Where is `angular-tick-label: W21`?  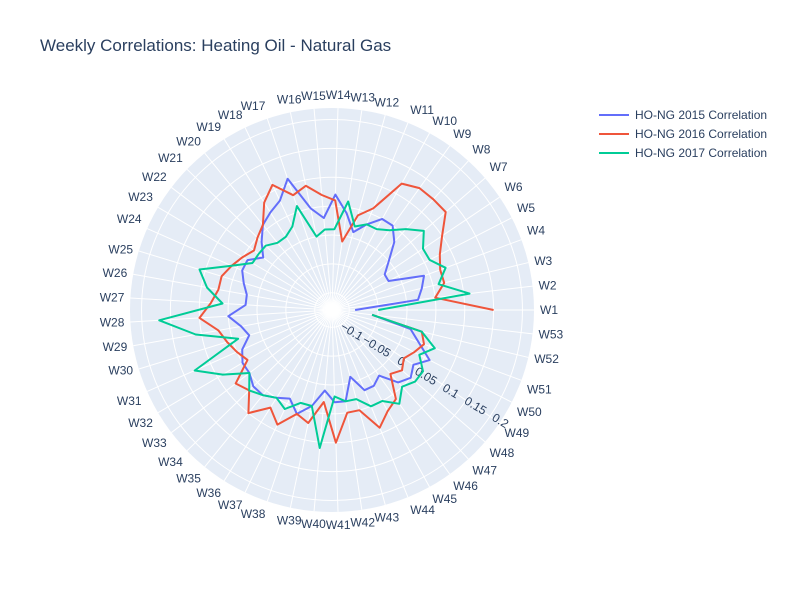
angular-tick-label: W21 is located at coordinates (170, 158).